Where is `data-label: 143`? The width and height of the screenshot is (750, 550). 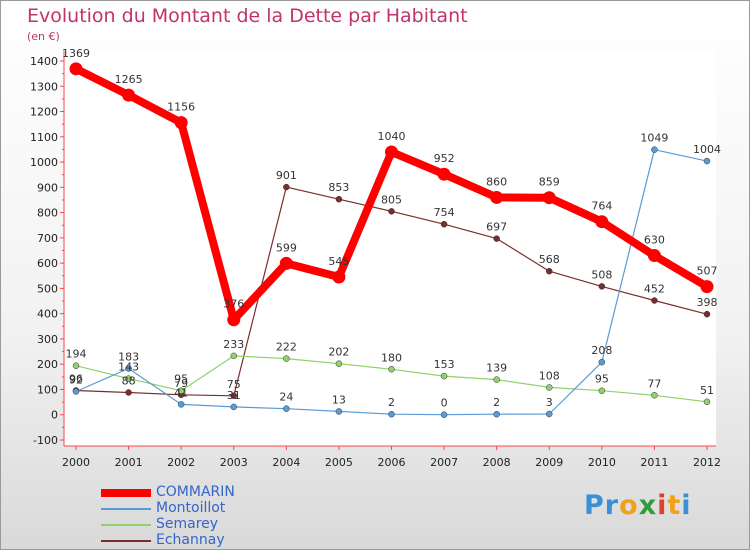
data-label: 143 is located at coordinates (128, 367).